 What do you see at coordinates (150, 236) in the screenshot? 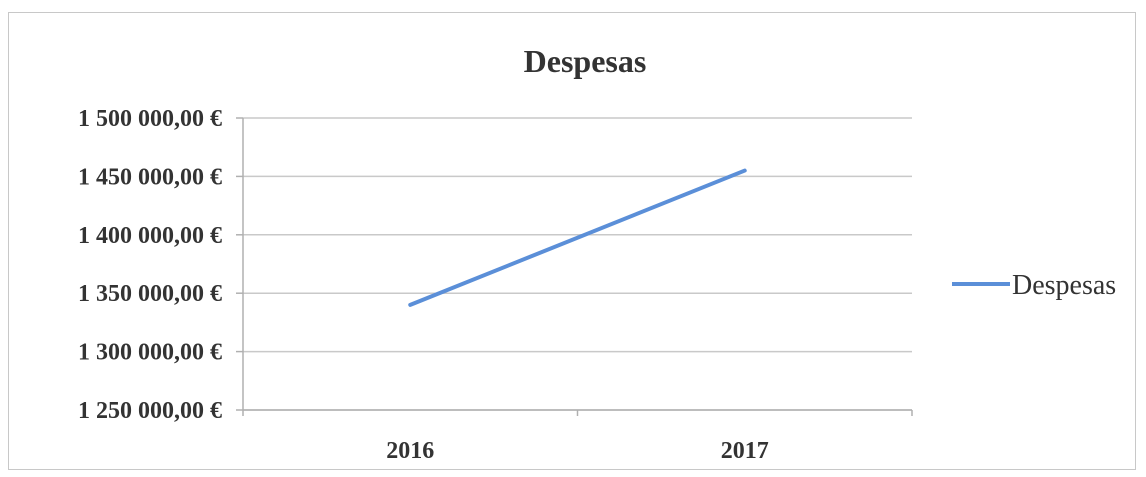
I see `y-tick-label: 1 400 000,00 €` at bounding box center [150, 236].